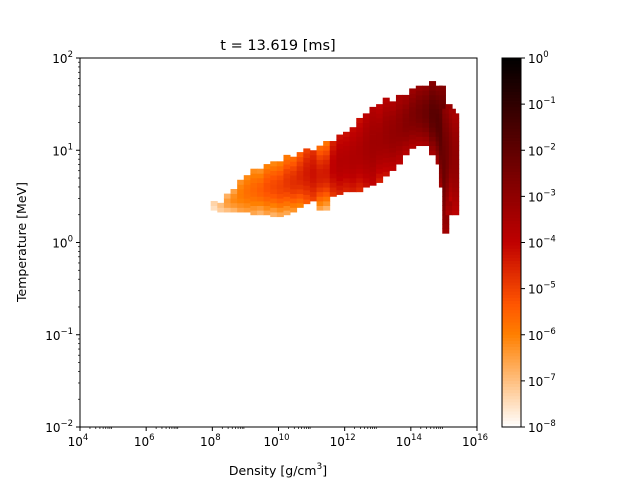 The height and width of the screenshot is (480, 640). I want to click on colorbar-tick-label-exponent: −5, so click(549, 286).